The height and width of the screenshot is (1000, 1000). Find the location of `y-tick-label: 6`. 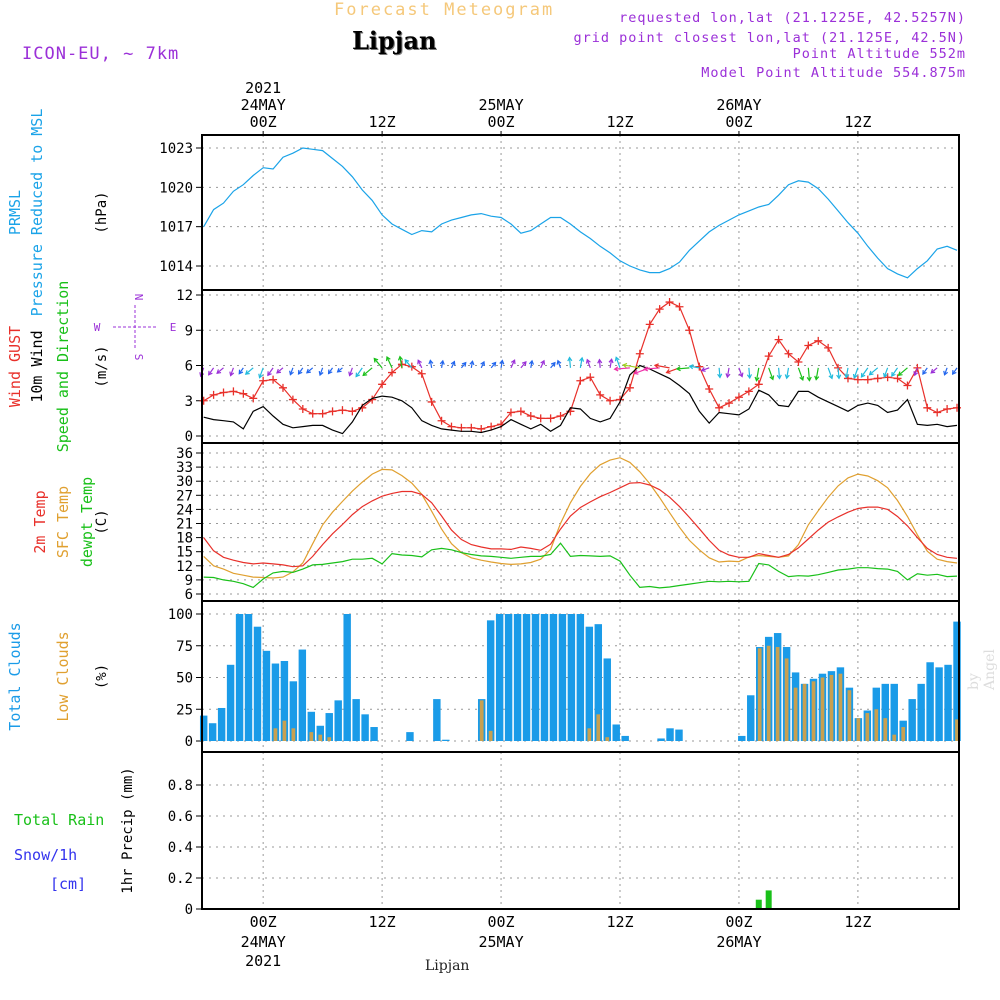

y-tick-label: 6 is located at coordinates (189, 595).